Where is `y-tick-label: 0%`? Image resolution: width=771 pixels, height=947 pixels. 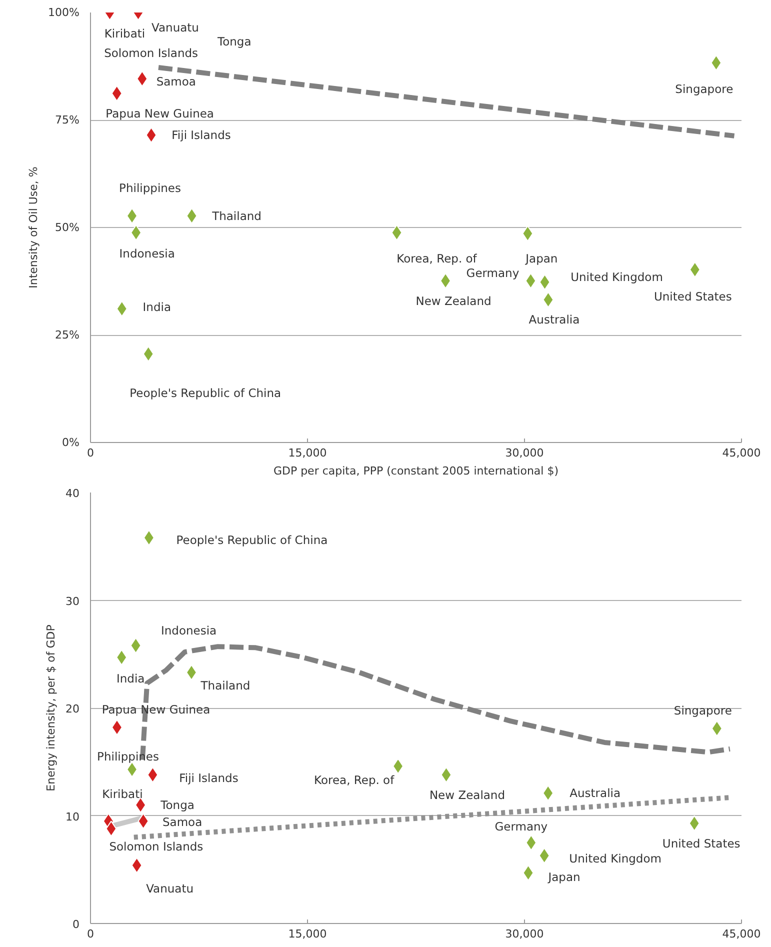
y-tick-label: 0% is located at coordinates (71, 442).